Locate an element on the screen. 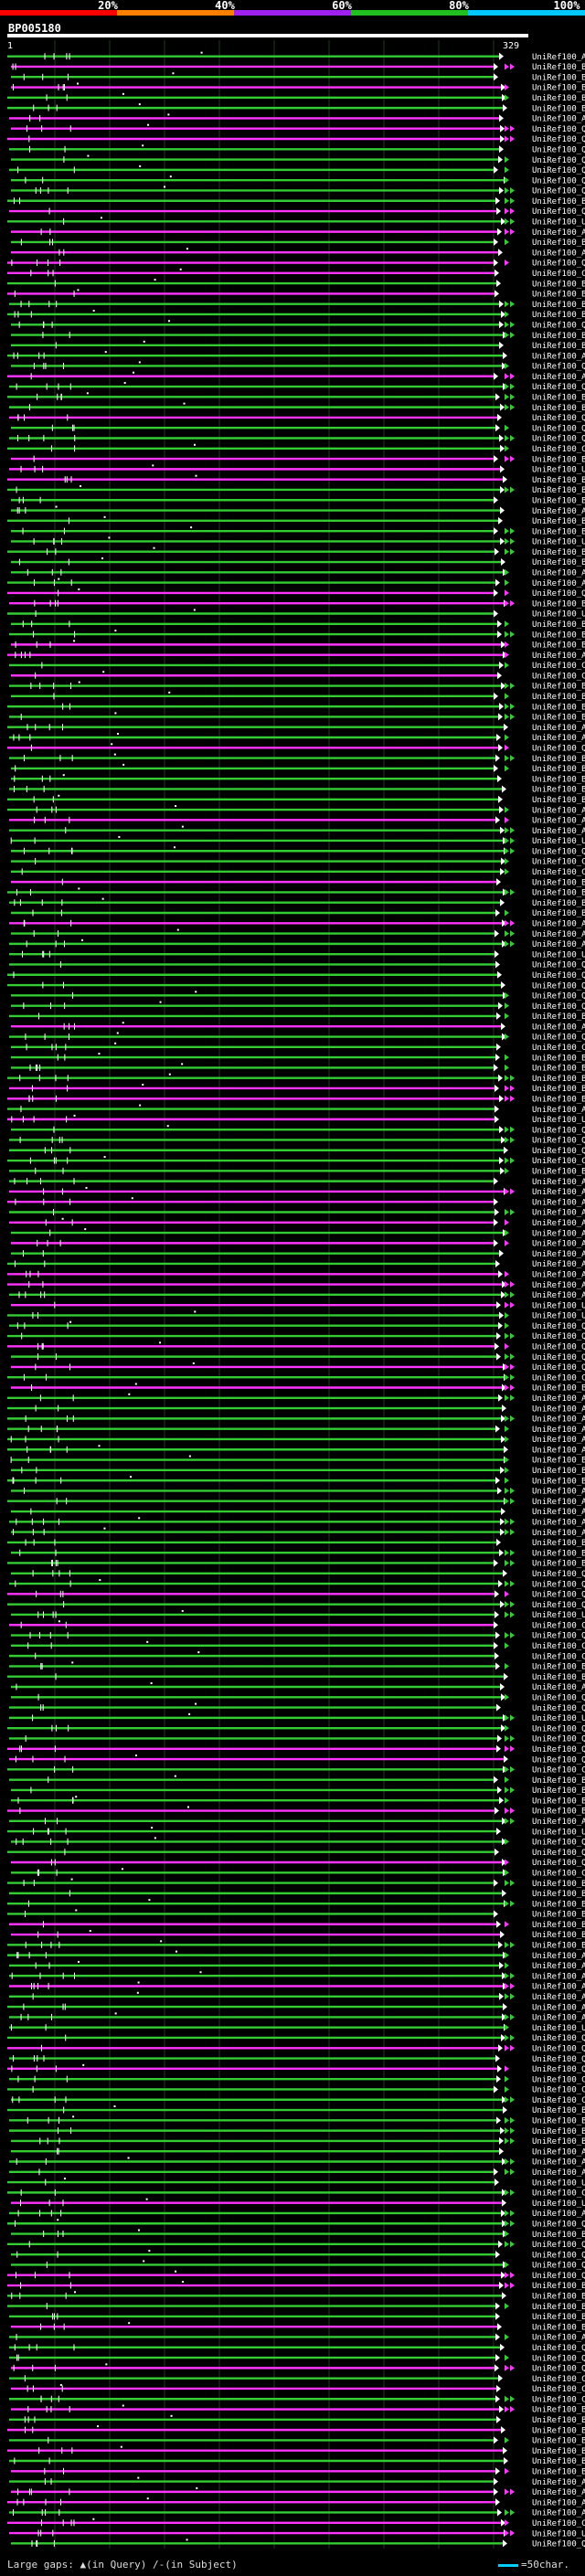  hit-label: UniRef100_Q9ZTJ5 is located at coordinates (559, 1336).